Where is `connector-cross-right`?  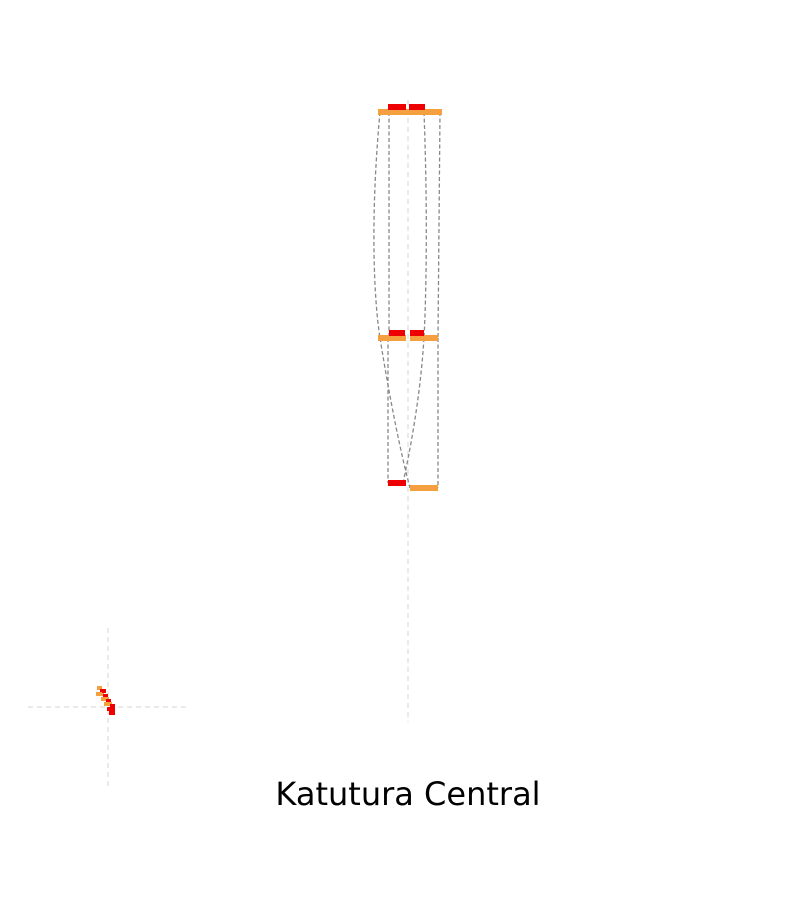
connector-cross-right is located at coordinates (413, 410).